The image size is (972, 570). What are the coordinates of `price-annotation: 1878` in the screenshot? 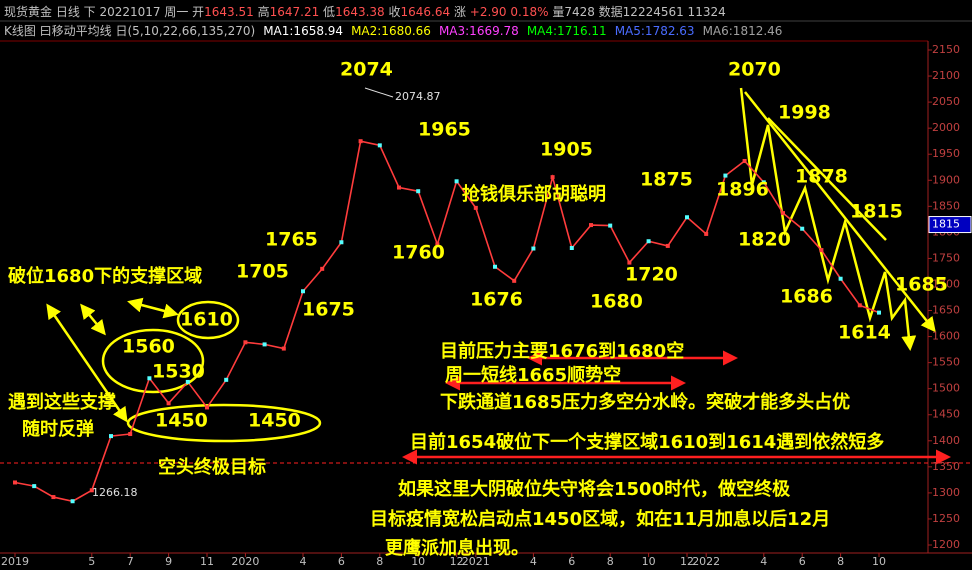 It's located at (821, 177).